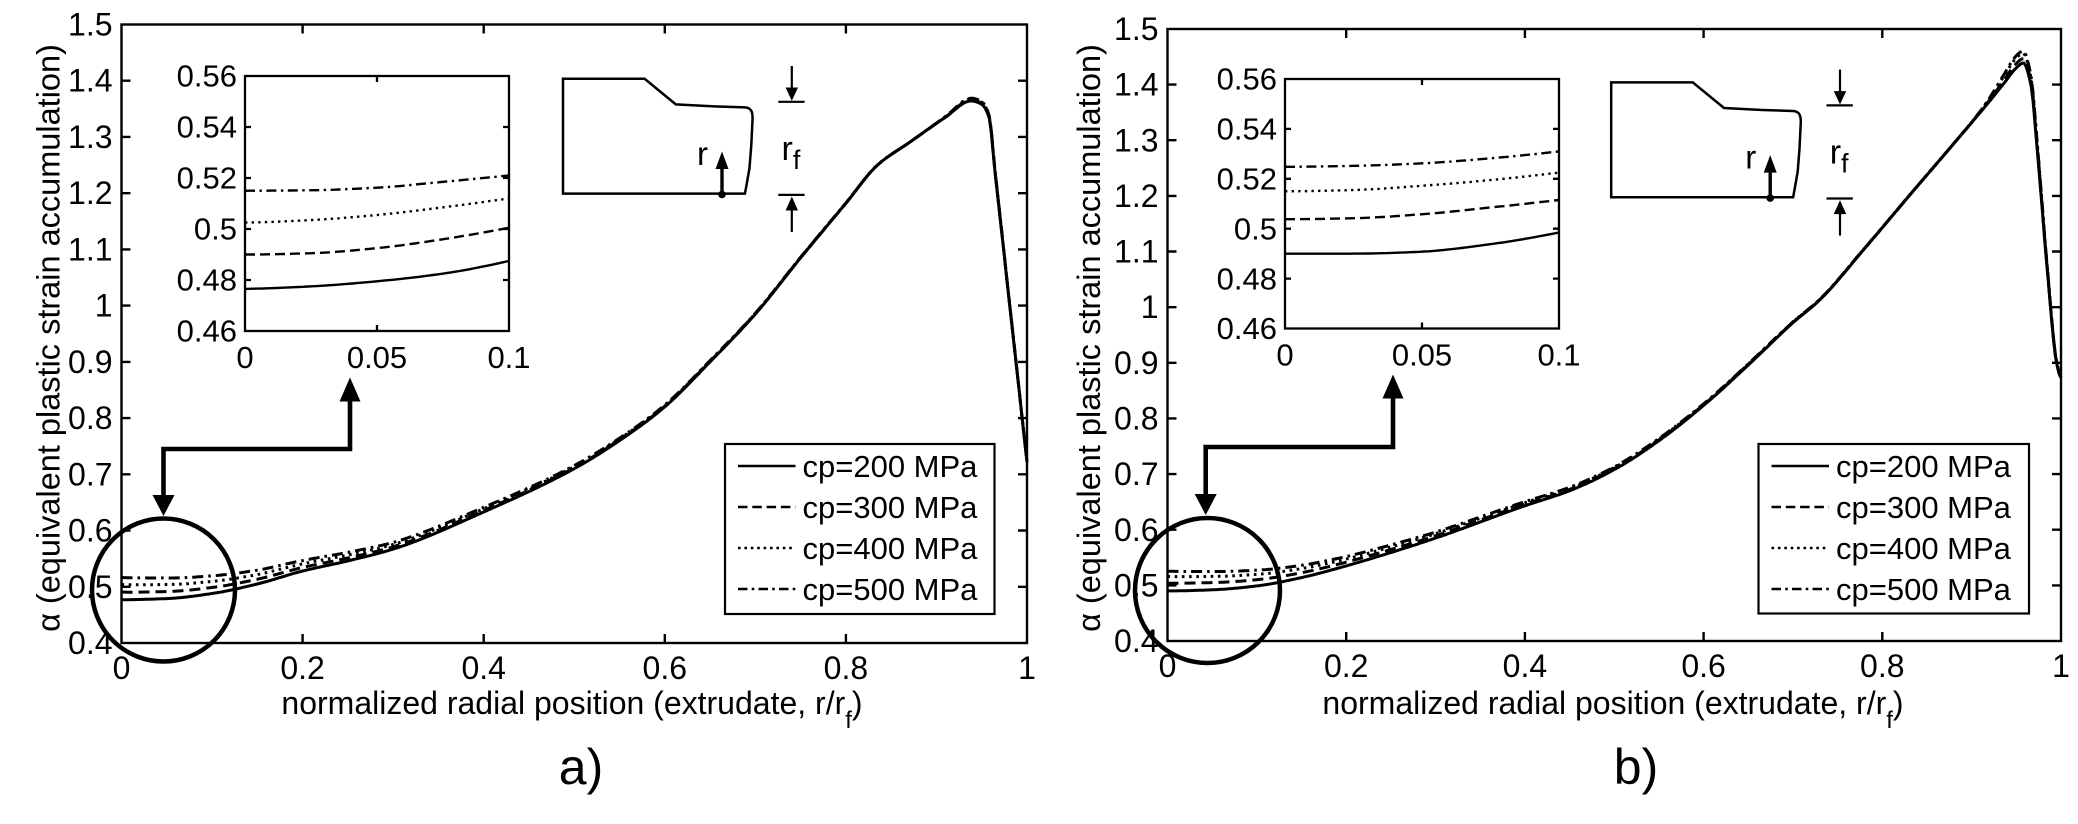 The width and height of the screenshot is (2078, 824). I want to click on svg-text: b), so click(1636, 767).